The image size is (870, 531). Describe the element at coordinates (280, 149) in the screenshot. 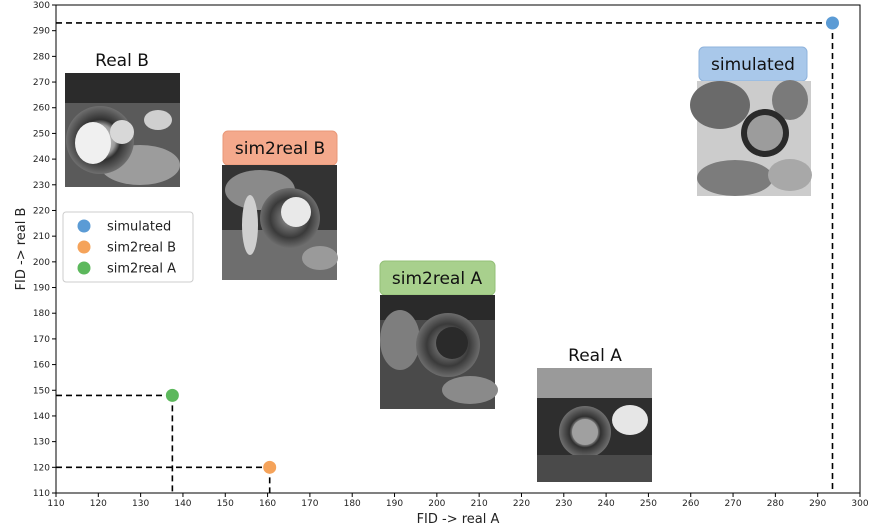

I see `inset-title-sim2real-b: sim2real B` at that location.